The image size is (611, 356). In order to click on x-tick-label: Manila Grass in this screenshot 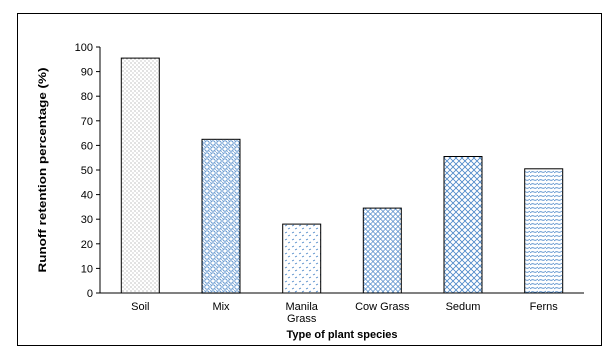, I will do `click(301, 313)`.